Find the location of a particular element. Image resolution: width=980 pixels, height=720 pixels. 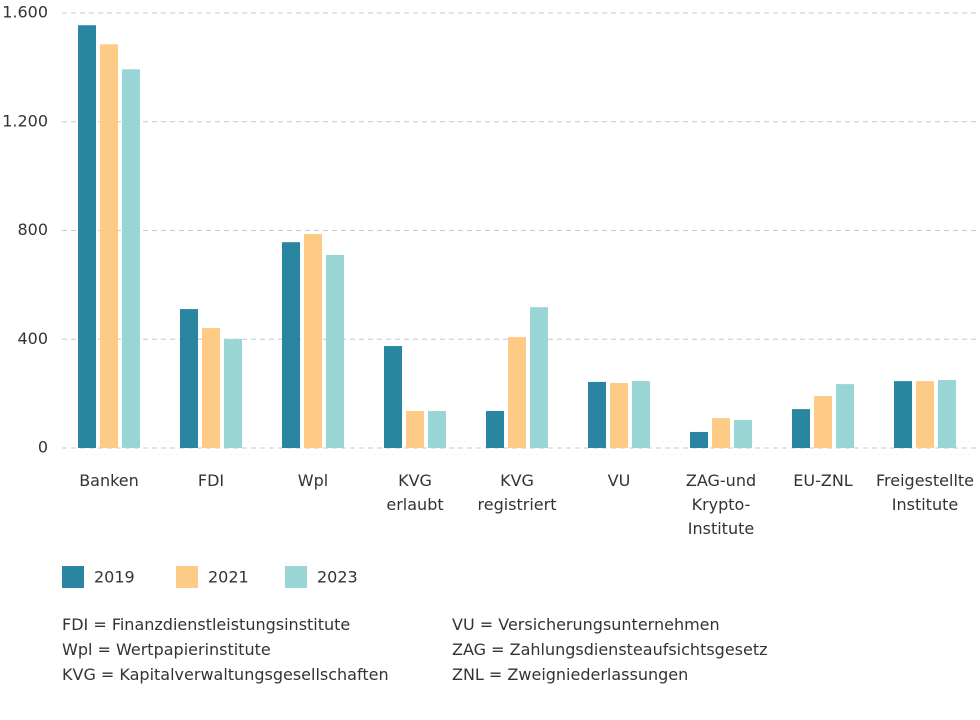

footnote: FDI = Finanzdienstleistungsinstitute is located at coordinates (206, 624).